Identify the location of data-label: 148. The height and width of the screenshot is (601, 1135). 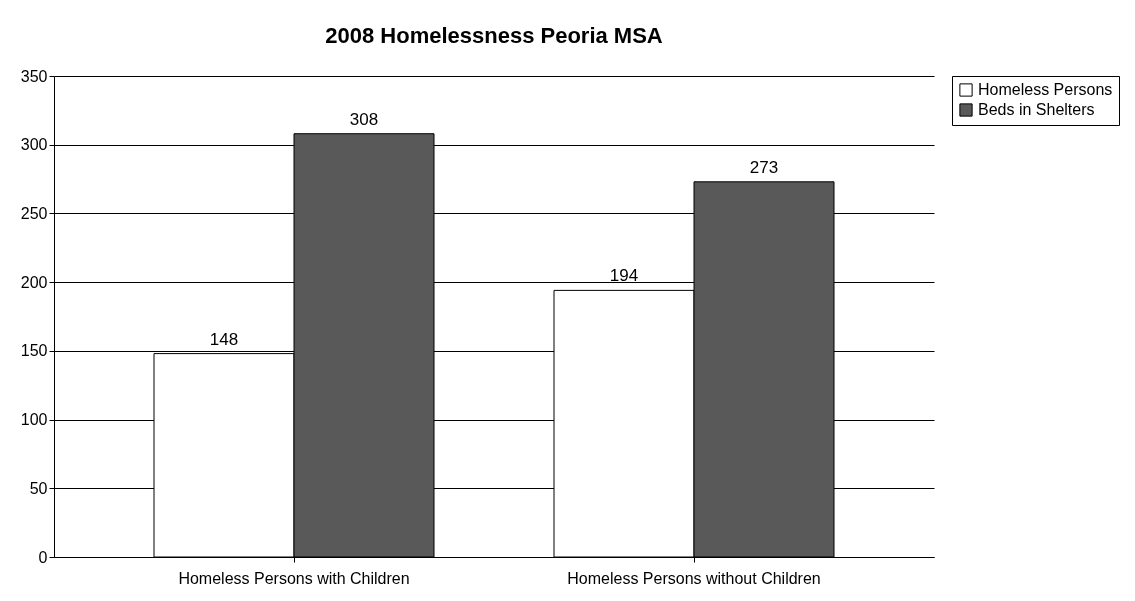
(224, 339).